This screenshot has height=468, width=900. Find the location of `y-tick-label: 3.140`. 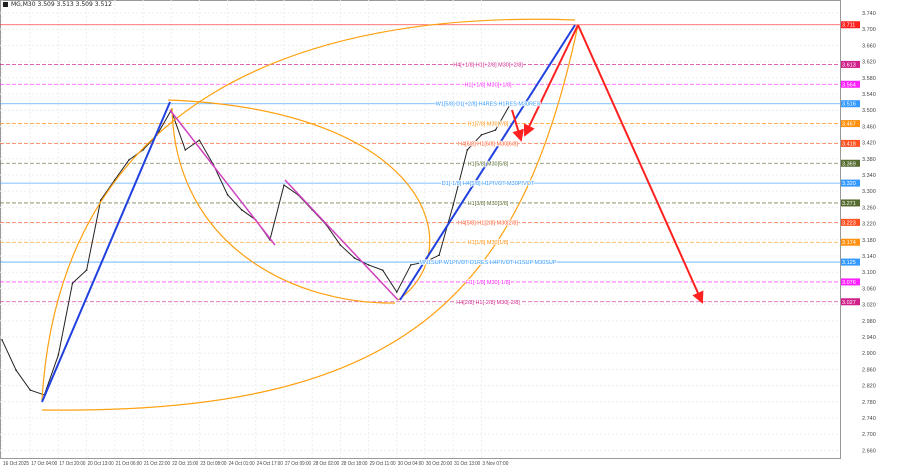

y-tick-label: 3.140 is located at coordinates (869, 257).